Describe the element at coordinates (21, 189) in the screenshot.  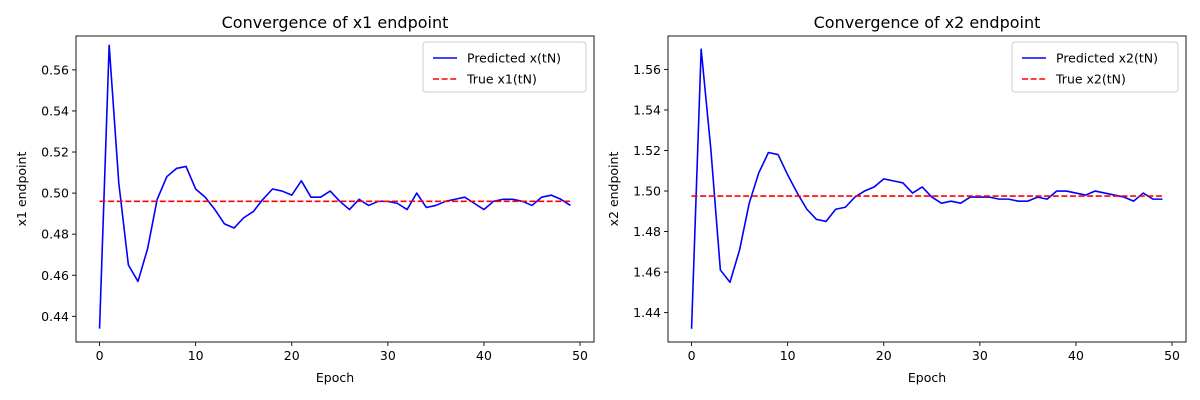
I see `y-axis-label: x1 endpoint` at that location.